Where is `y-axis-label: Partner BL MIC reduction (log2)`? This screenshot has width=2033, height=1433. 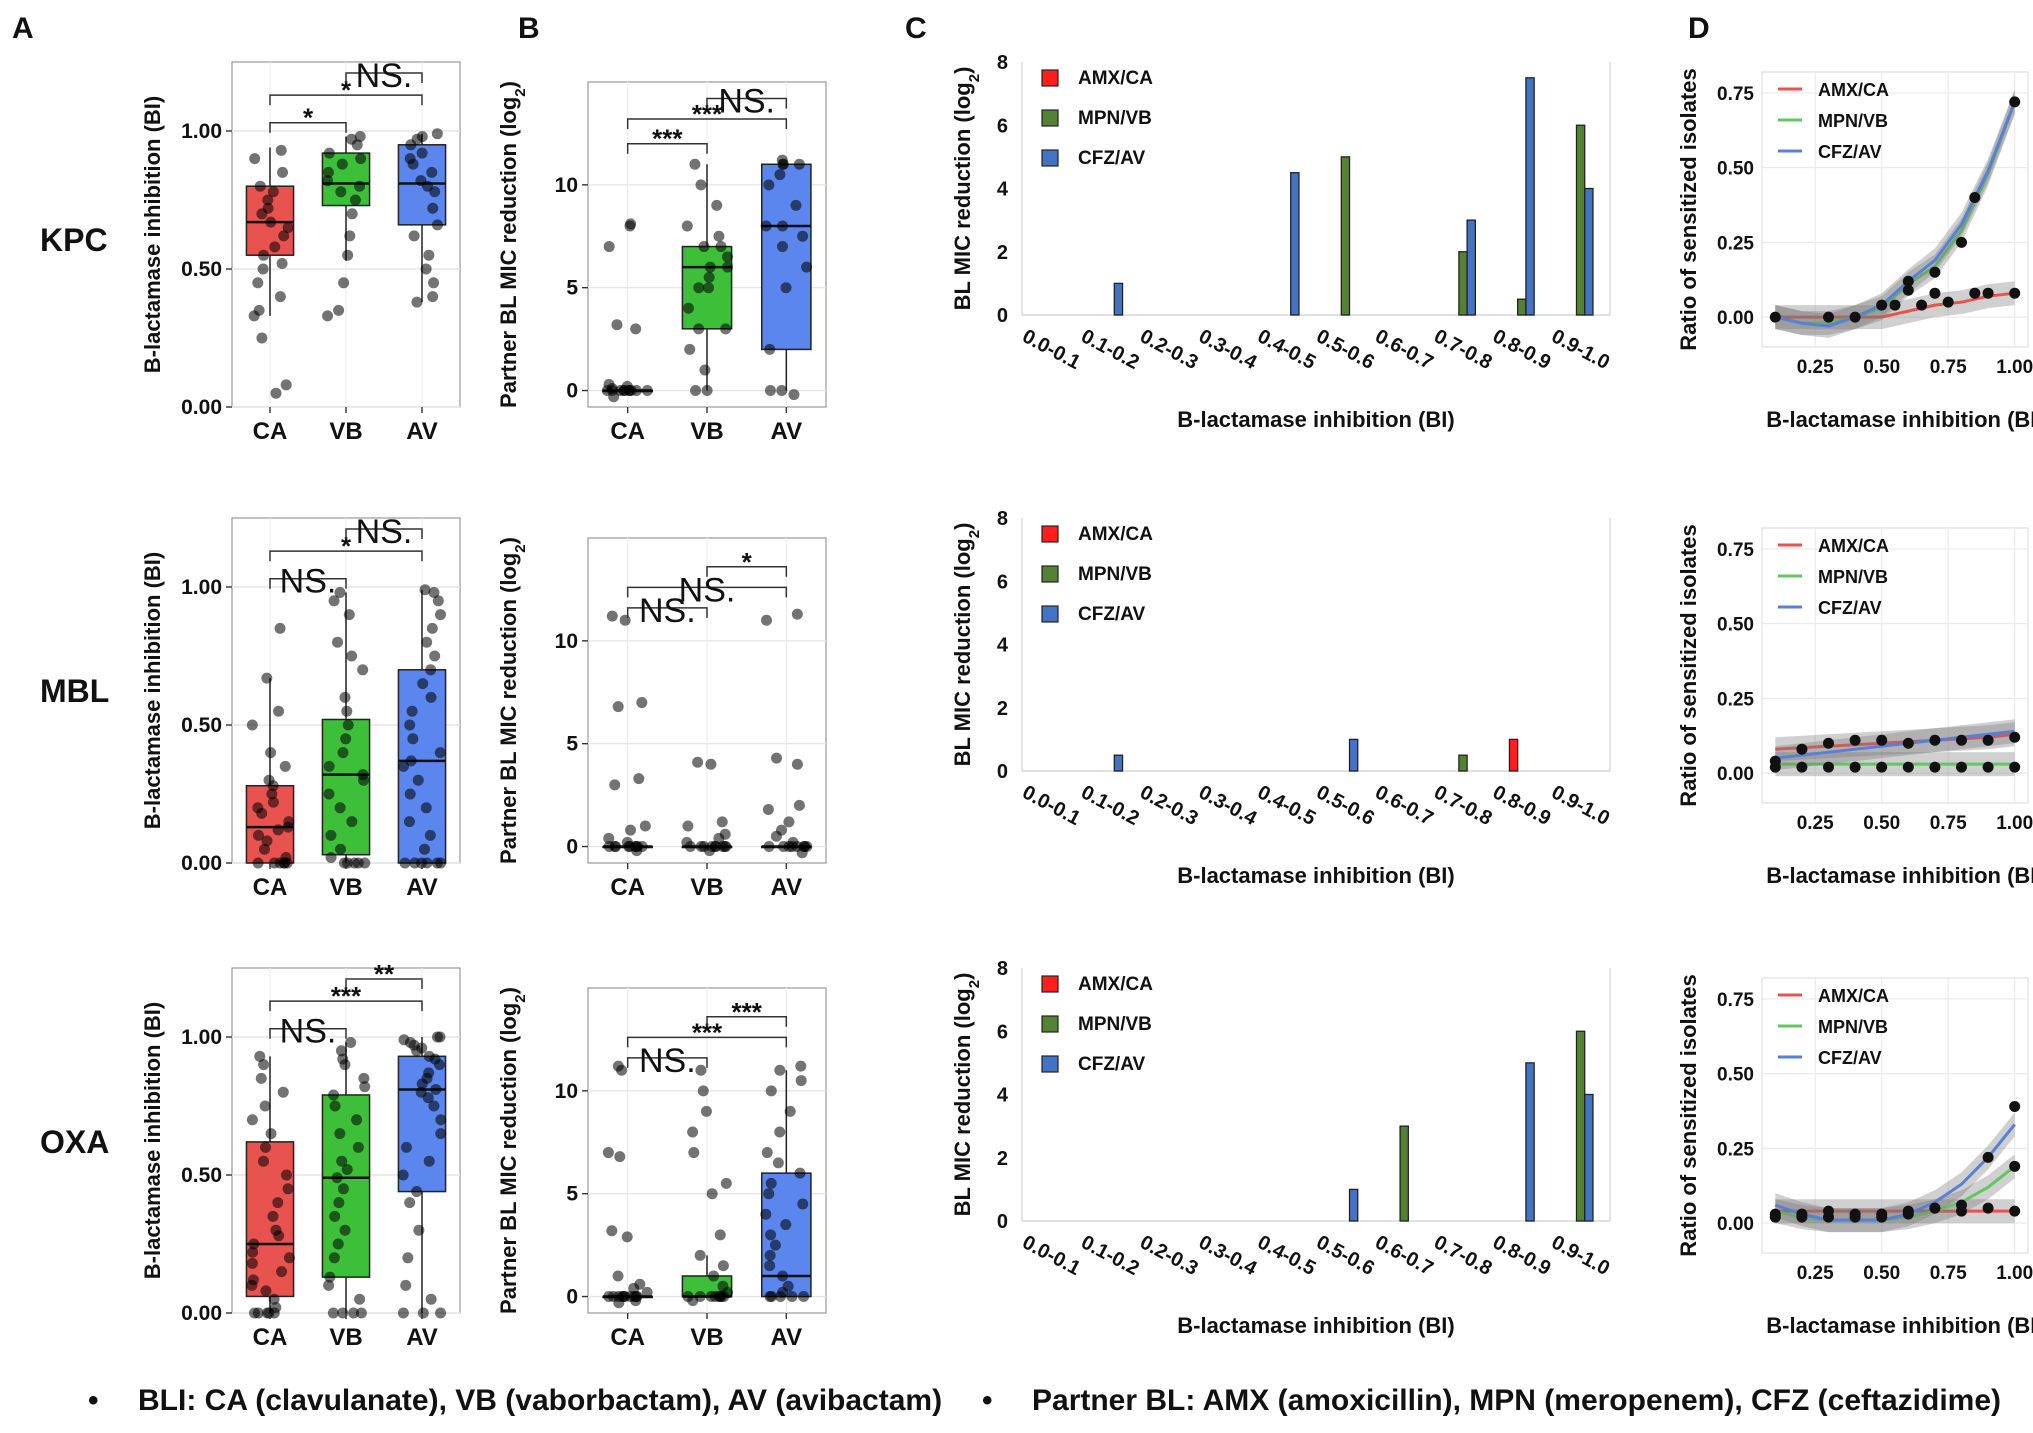 y-axis-label: Partner BL MIC reduction (log2) is located at coordinates (512, 244).